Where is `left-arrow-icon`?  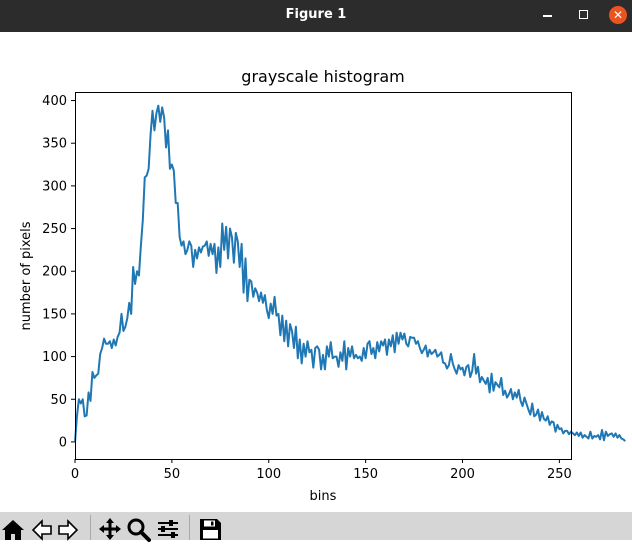
left-arrow-icon is located at coordinates (41, 530).